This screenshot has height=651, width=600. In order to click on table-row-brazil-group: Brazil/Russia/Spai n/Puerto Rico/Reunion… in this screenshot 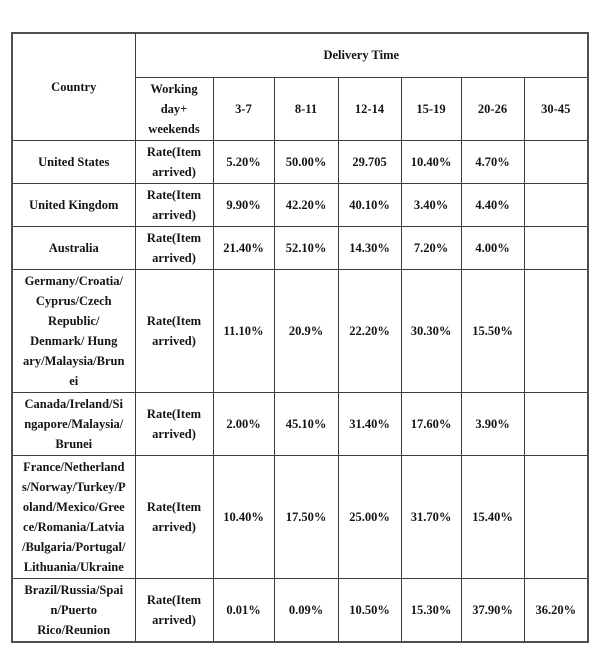, I will do `click(300, 609)`.